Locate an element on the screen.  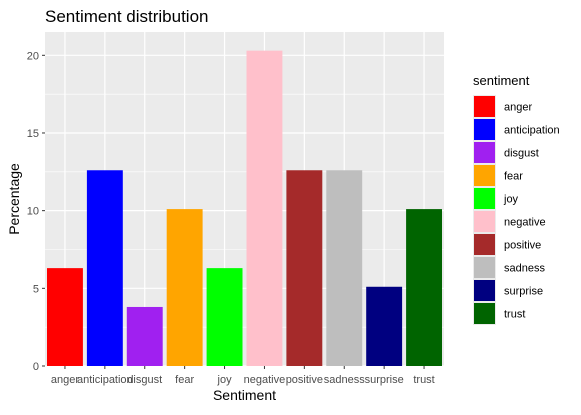
legend-title: sentiment is located at coordinates (501, 80).